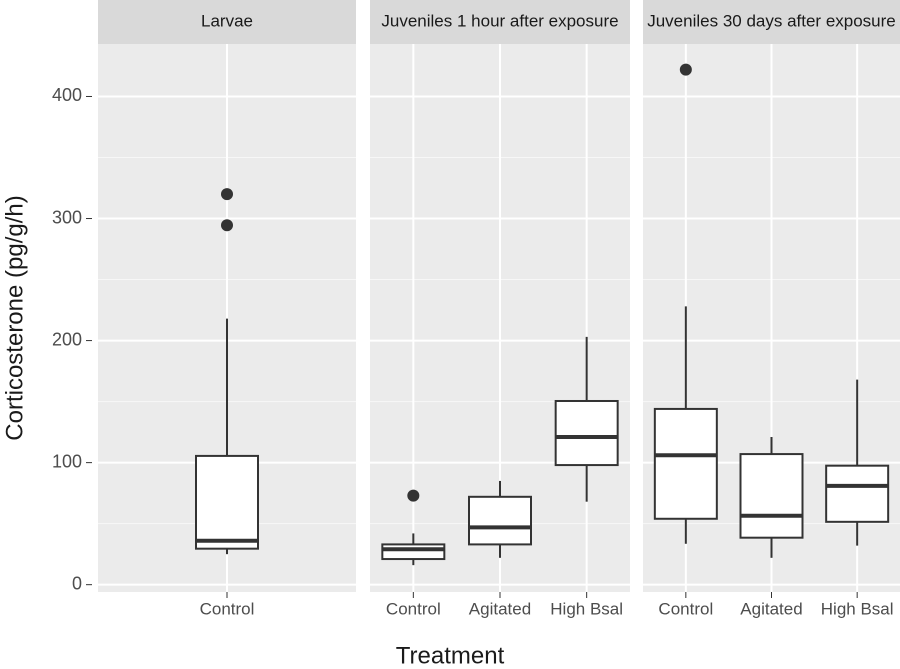  What do you see at coordinates (14, 317) in the screenshot?
I see `y-axis-title: Corticosterone (pg/g/h)` at bounding box center [14, 317].